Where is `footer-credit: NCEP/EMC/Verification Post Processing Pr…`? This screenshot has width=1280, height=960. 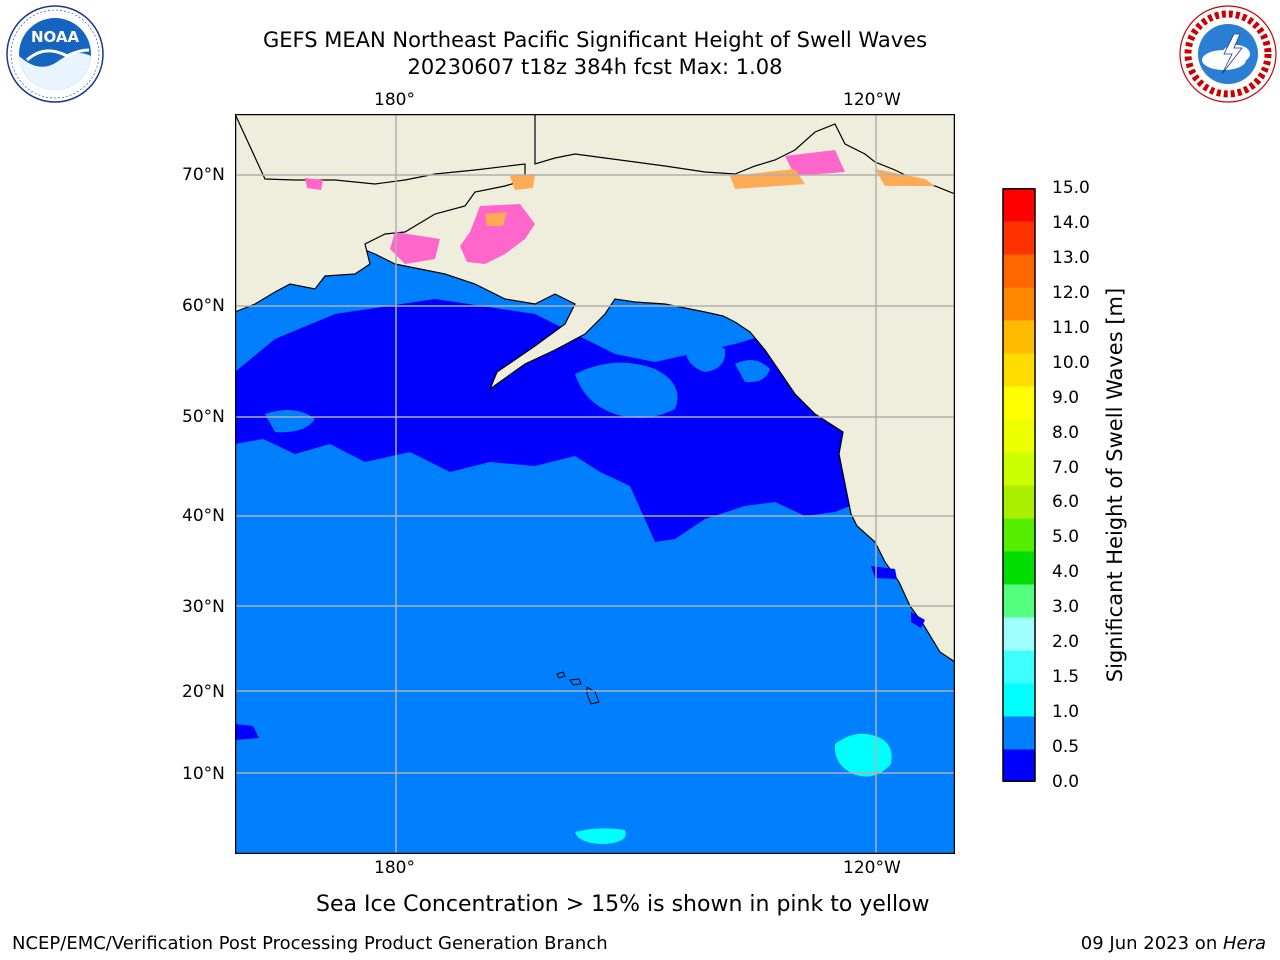
footer-credit: NCEP/EMC/Verification Post Processing Pr… is located at coordinates (310, 943).